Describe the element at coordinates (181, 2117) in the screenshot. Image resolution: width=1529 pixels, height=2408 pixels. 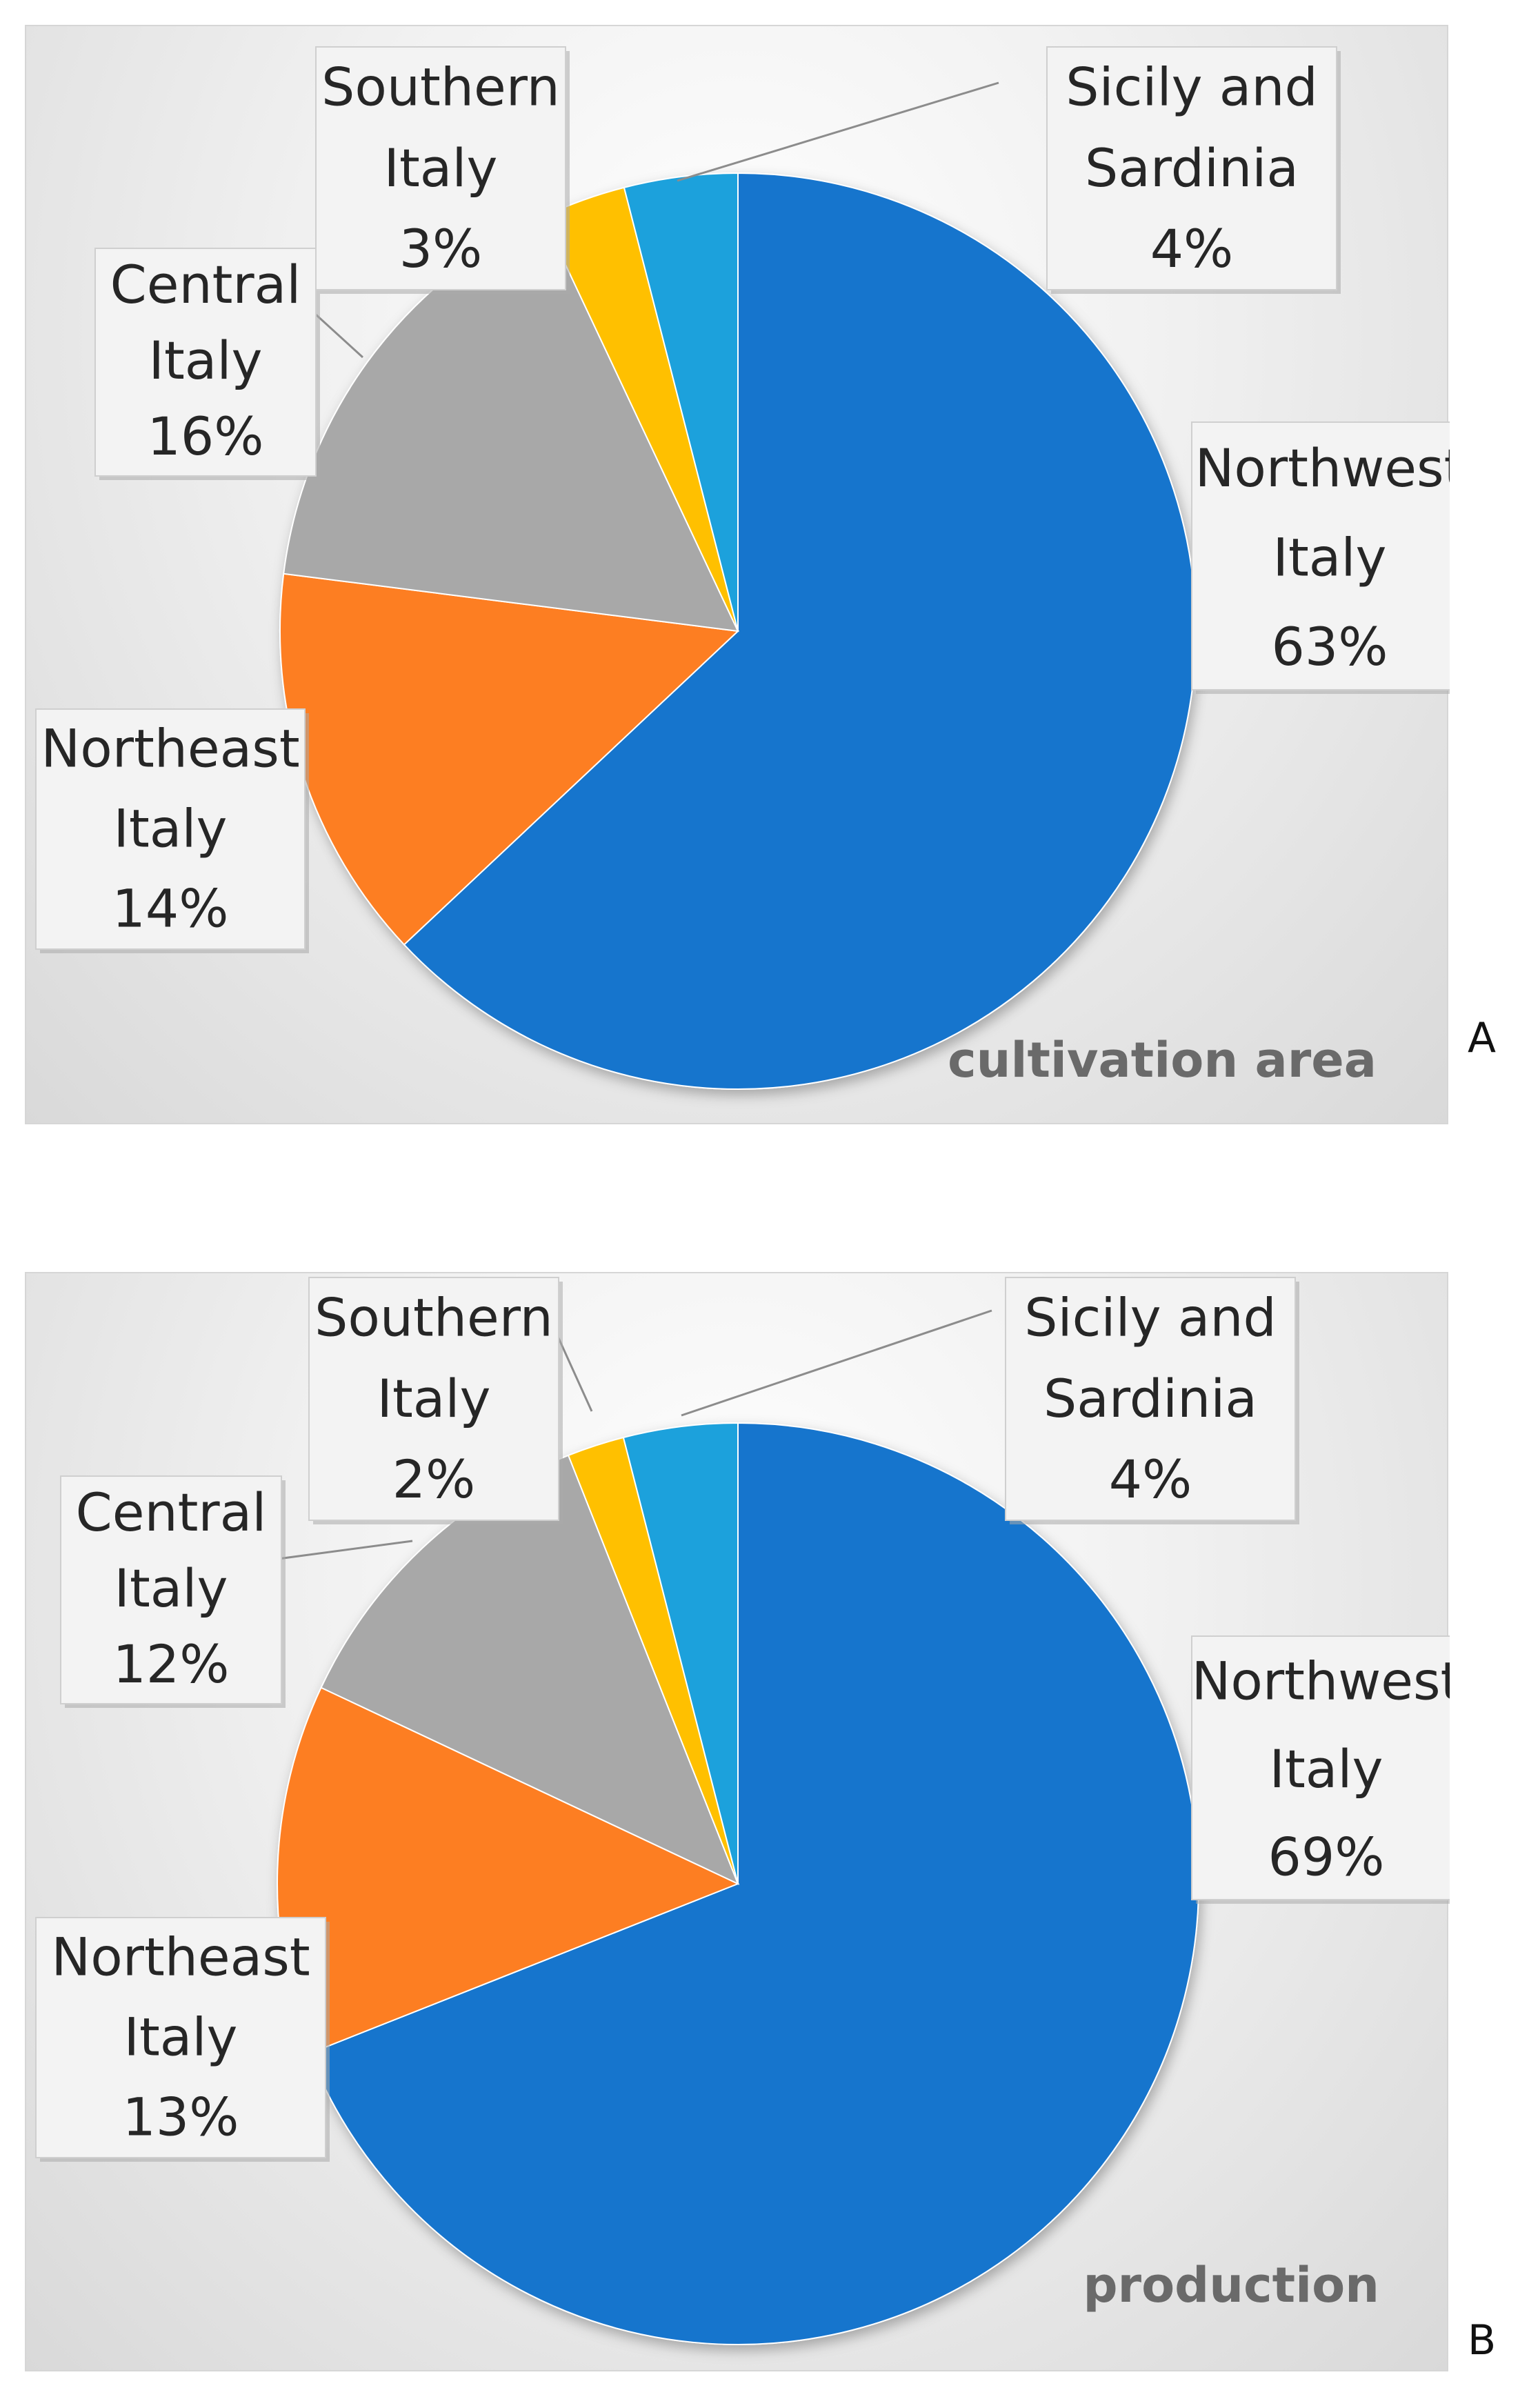
I see `data-label-text-northeast-italy-2: 13%` at that location.